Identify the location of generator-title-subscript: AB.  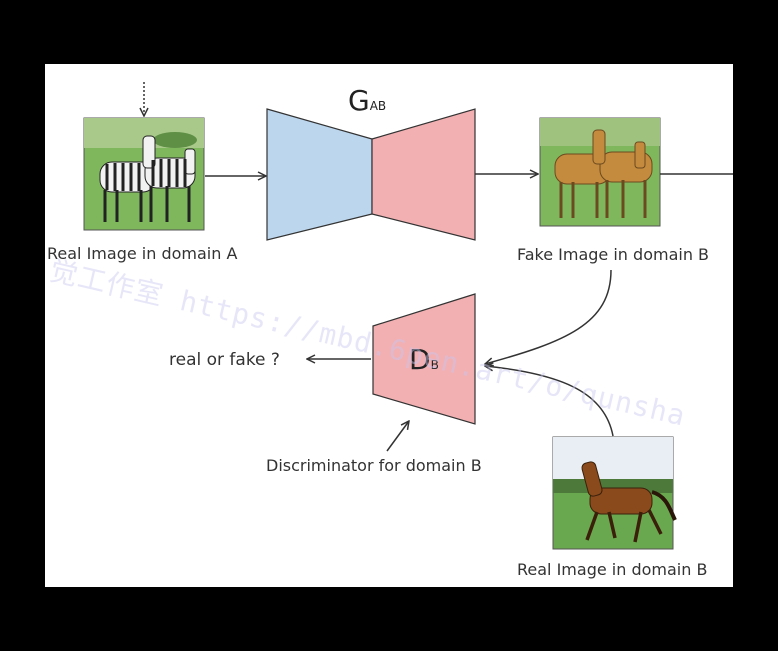
(378, 106).